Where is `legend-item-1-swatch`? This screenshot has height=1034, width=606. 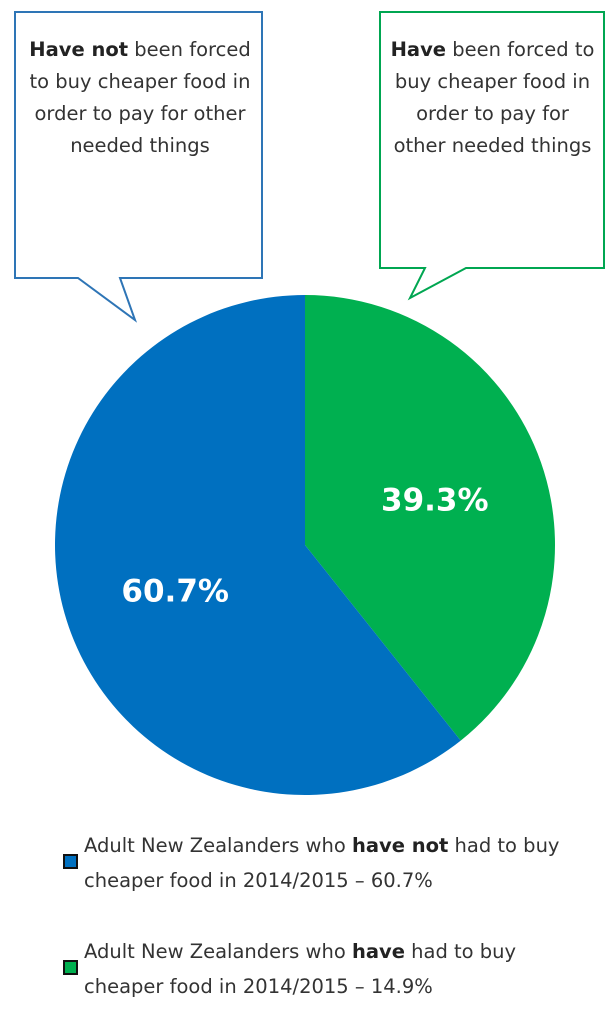 legend-item-1-swatch is located at coordinates (70, 967).